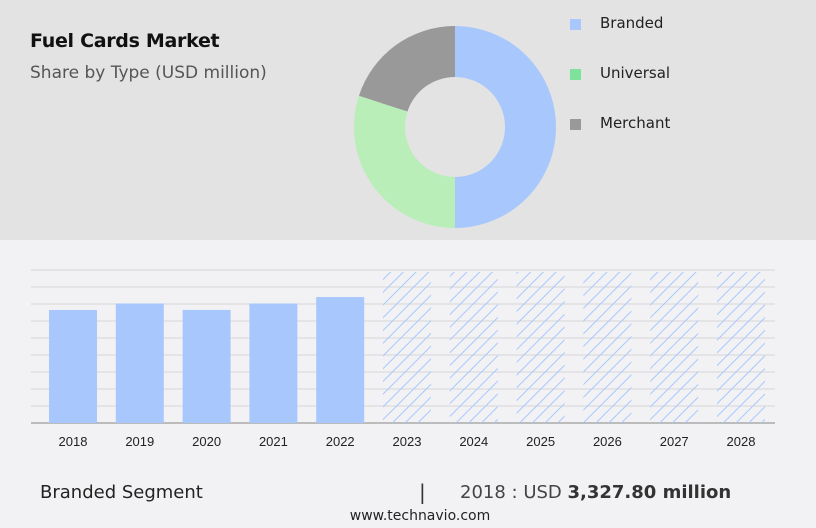  Describe the element at coordinates (674, 347) in the screenshot. I see `forecast-bar-2027` at that location.